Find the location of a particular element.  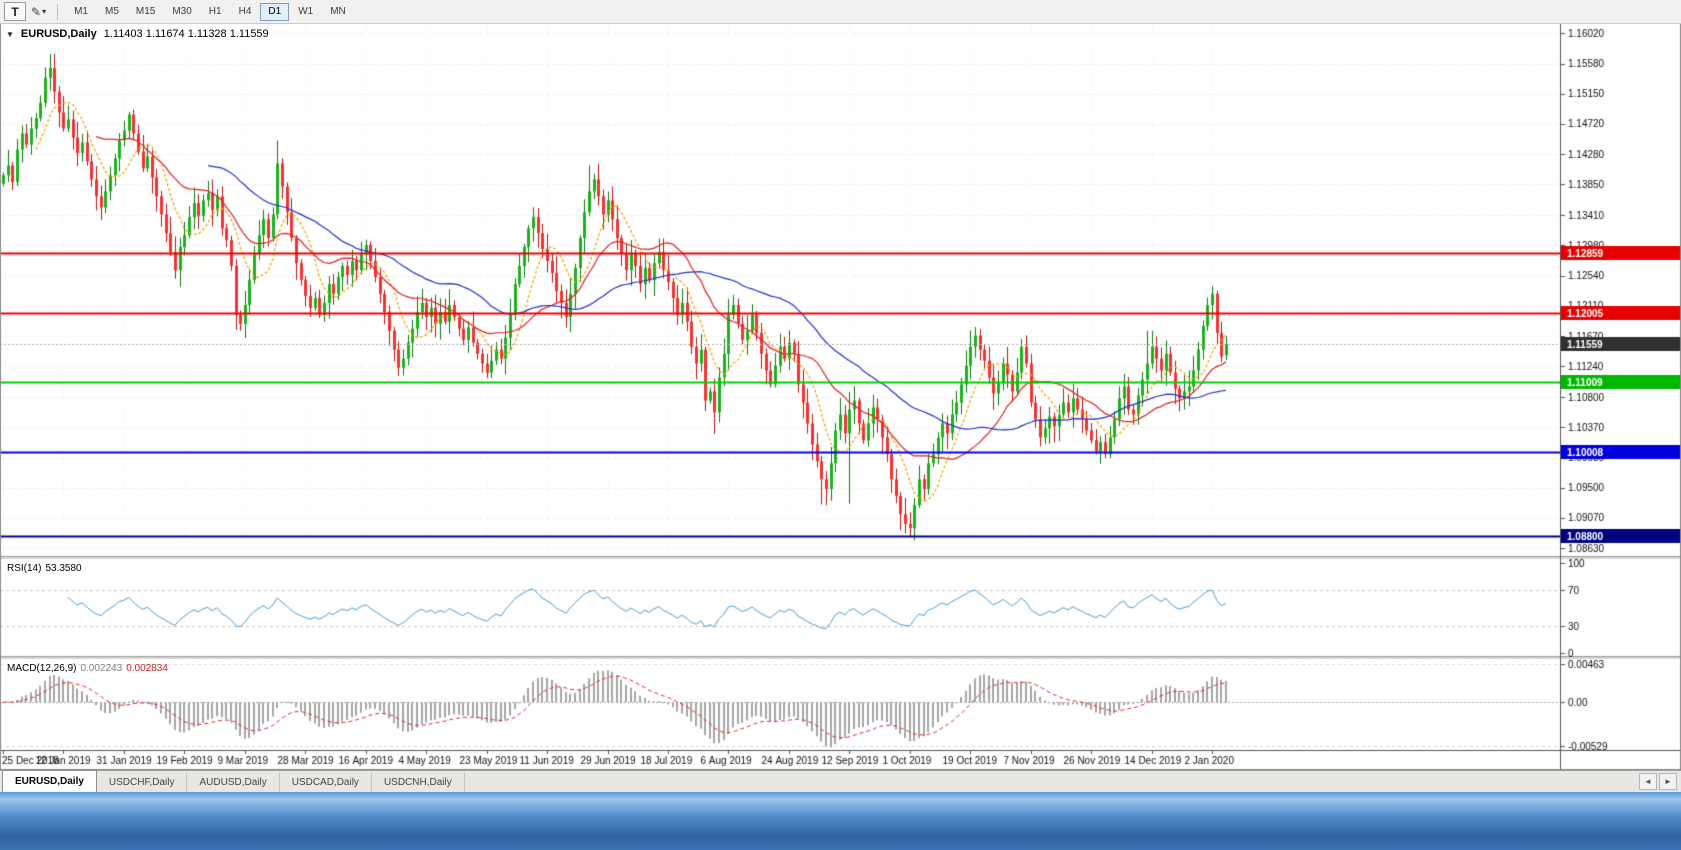

pencil-icon: ✎ is located at coordinates (36, 11).